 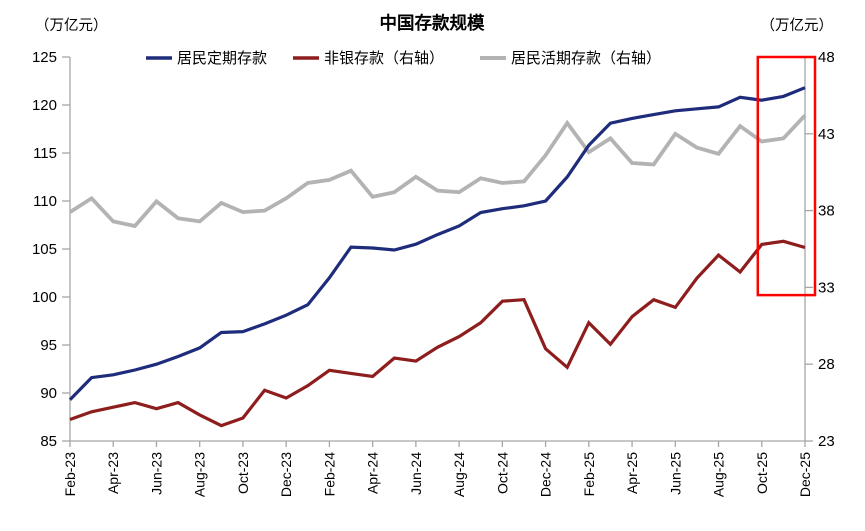 What do you see at coordinates (45, 153) in the screenshot?
I see `left-axis-tick-label: 115` at bounding box center [45, 153].